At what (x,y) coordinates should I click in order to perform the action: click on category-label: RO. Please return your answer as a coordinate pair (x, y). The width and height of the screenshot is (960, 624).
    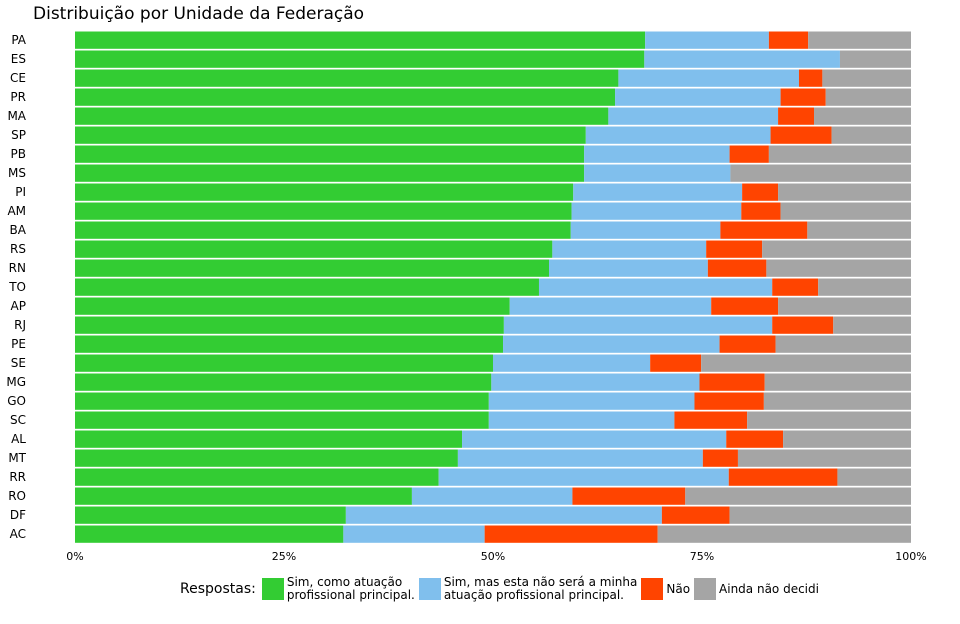
    Looking at the image, I should click on (17, 496).